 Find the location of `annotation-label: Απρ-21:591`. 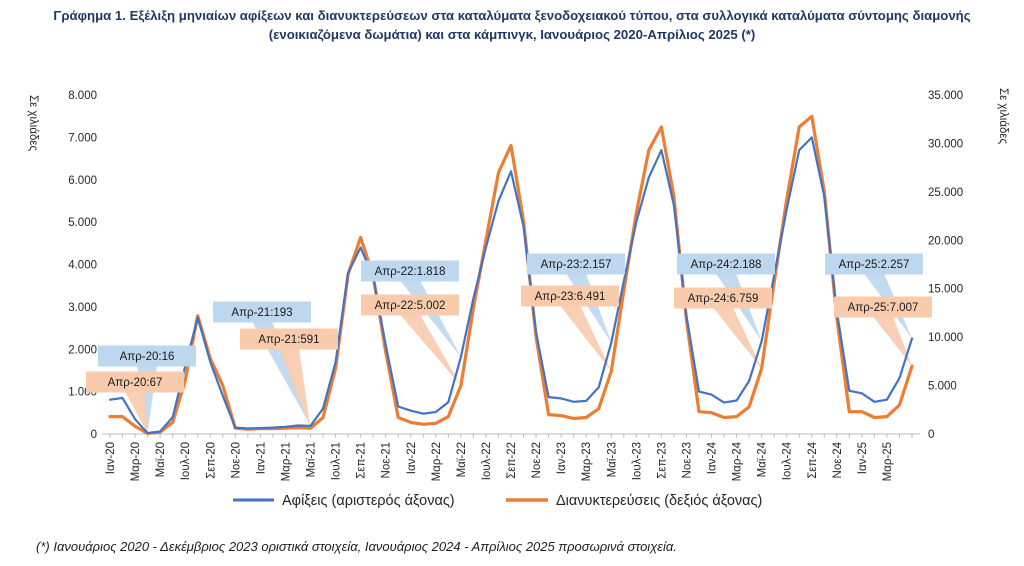

annotation-label: Απρ-21:591 is located at coordinates (288, 340).